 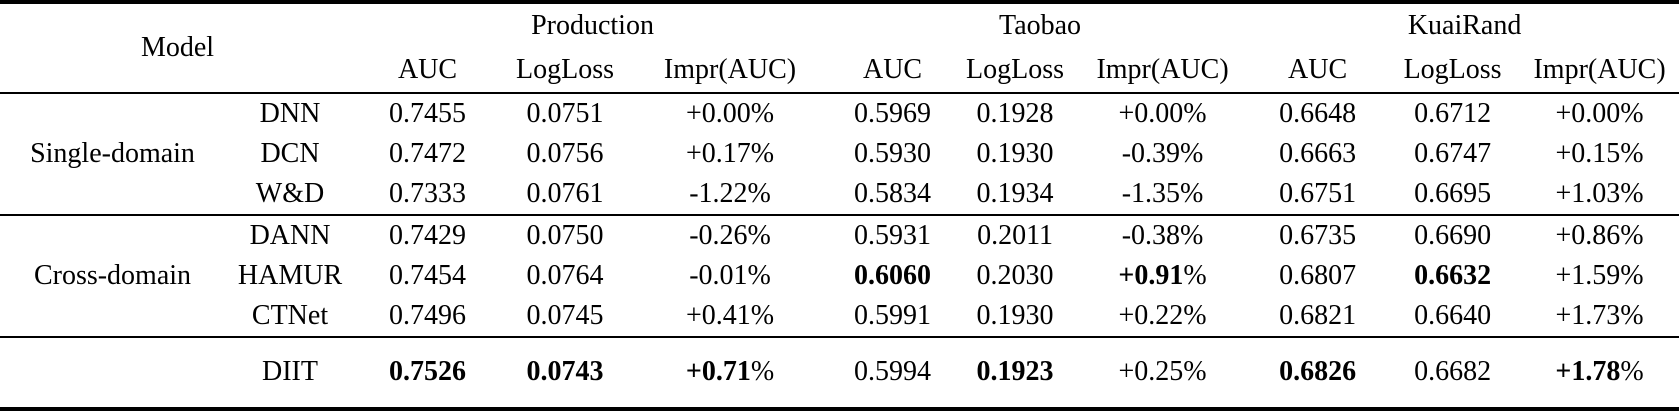 I want to click on group-label: Cross-domain, so click(x=112, y=275).